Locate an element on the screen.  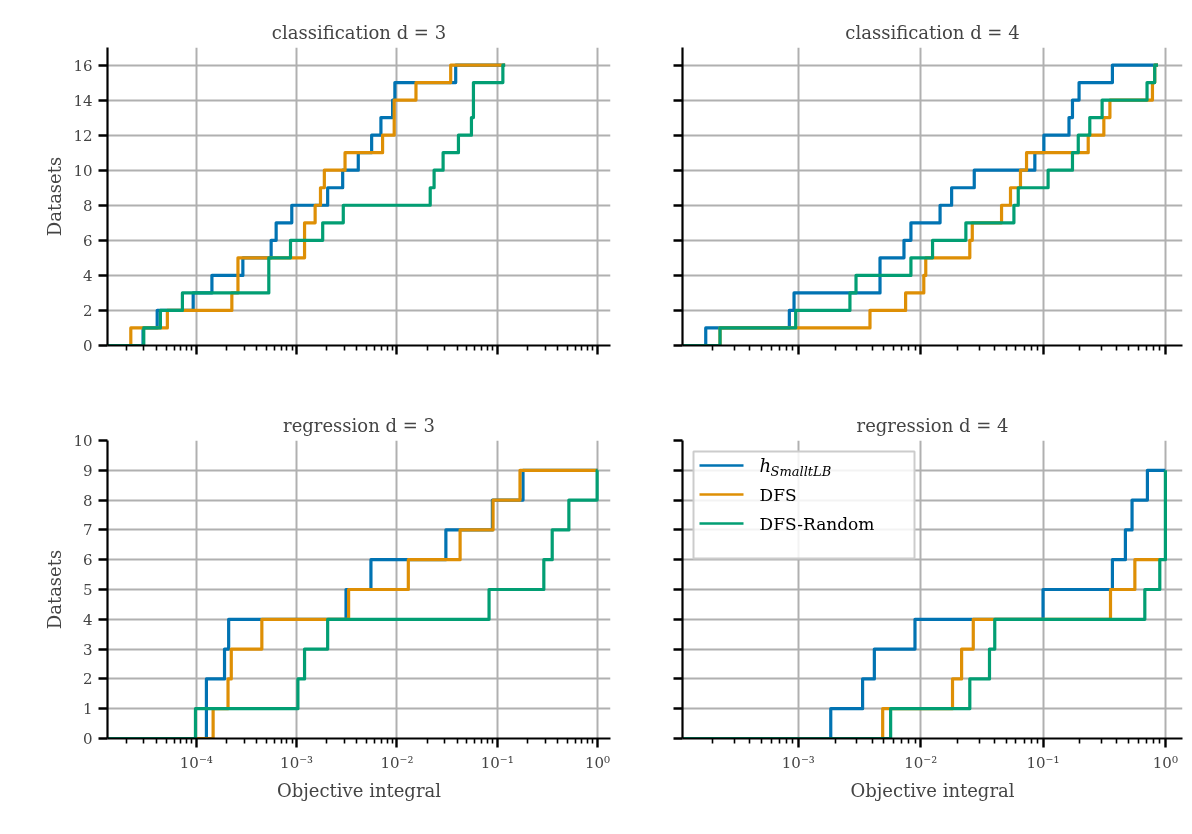
y-tick-label: 5 is located at coordinates (87, 590).